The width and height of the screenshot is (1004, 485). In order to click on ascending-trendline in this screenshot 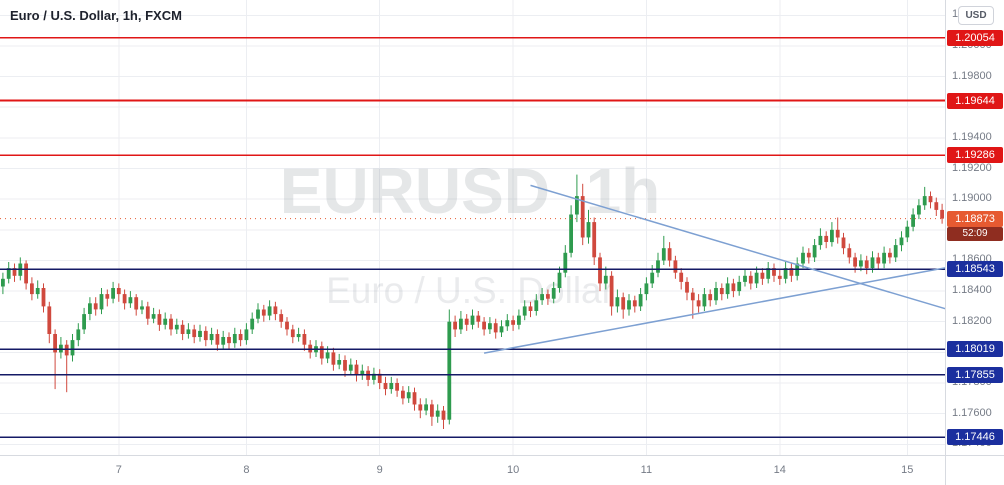, I will do `click(714, 310)`.